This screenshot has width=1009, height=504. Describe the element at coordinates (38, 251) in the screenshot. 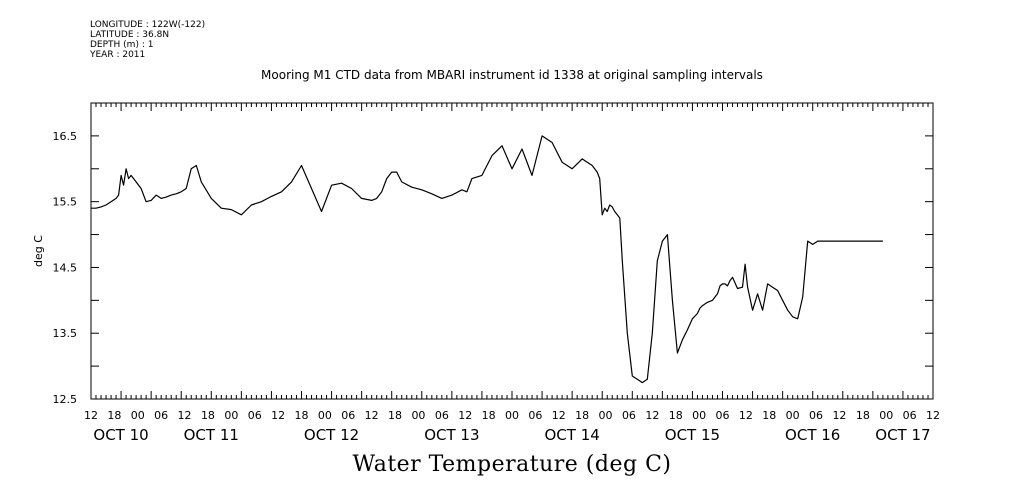

I see `y-axis-label: deg C` at that location.